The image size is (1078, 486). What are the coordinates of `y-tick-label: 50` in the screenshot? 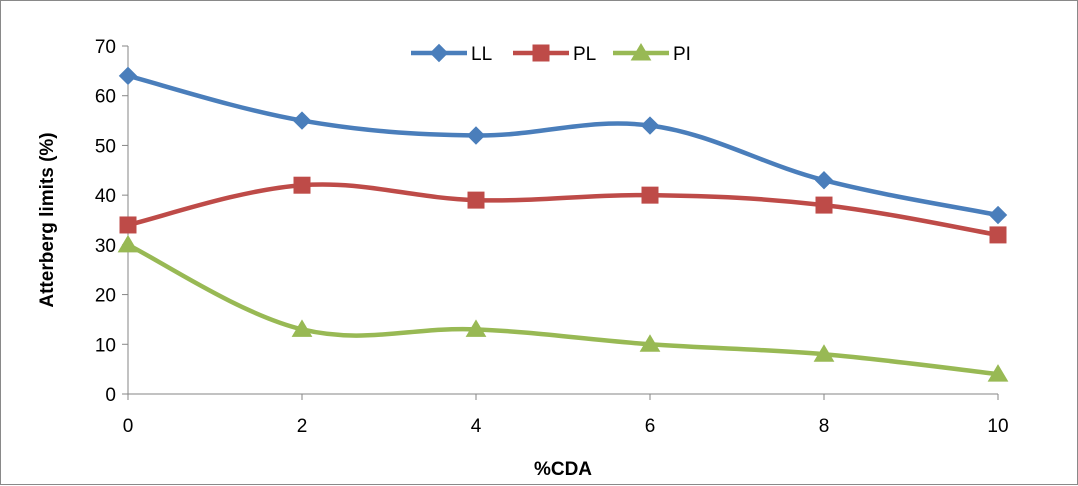 It's located at (105, 146).